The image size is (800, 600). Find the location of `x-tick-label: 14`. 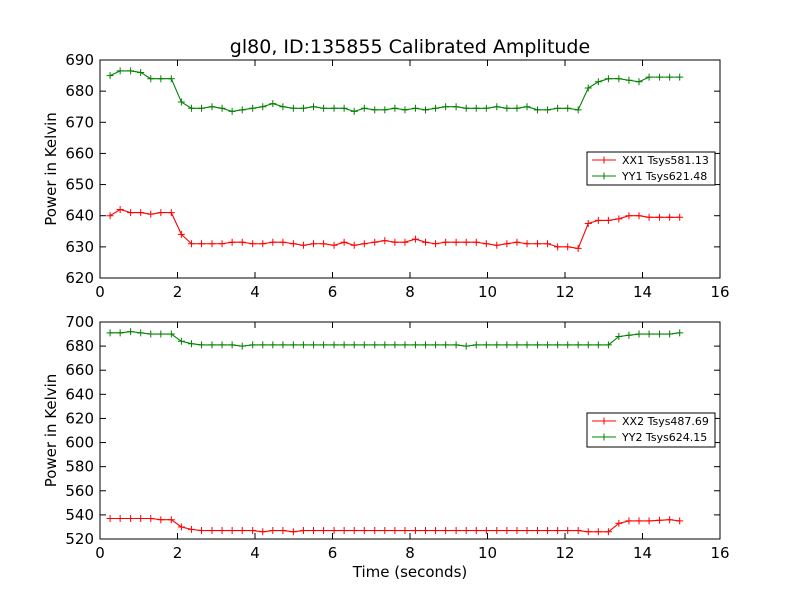

x-tick-label: 14 is located at coordinates (642, 553).